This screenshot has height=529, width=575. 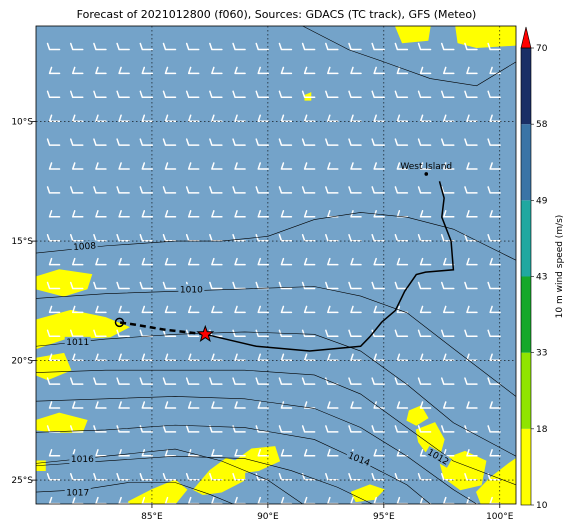 What do you see at coordinates (542, 125) in the screenshot?
I see `colorbar-tick-label: 58` at bounding box center [542, 125].